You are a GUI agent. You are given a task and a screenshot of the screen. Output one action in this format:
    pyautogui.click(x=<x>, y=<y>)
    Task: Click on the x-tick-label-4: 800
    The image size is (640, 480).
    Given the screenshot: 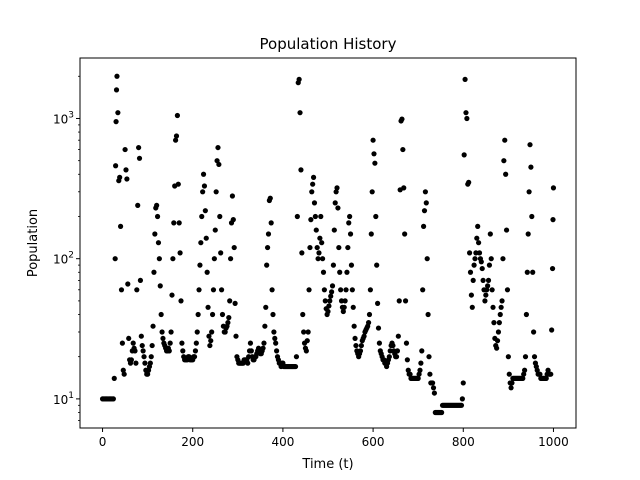 What is the action you would take?
    pyautogui.click(x=463, y=442)
    